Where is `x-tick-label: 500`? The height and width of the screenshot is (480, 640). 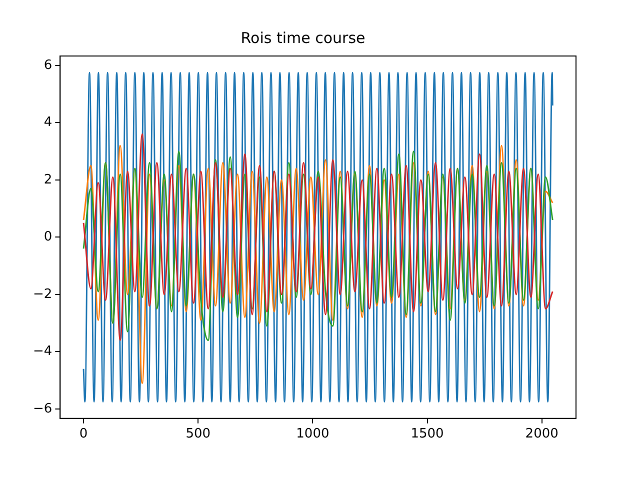 x-tick-label: 500 is located at coordinates (198, 434).